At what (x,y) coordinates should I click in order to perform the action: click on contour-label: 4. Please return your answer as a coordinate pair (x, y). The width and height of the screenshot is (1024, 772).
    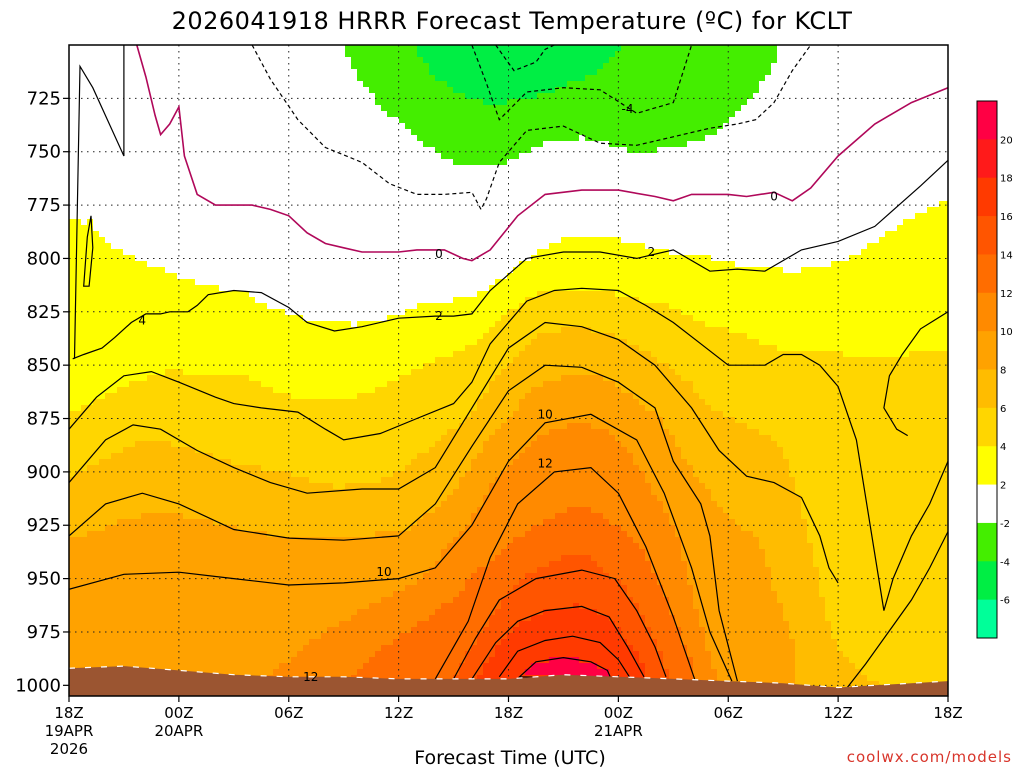
    Looking at the image, I should click on (142, 320).